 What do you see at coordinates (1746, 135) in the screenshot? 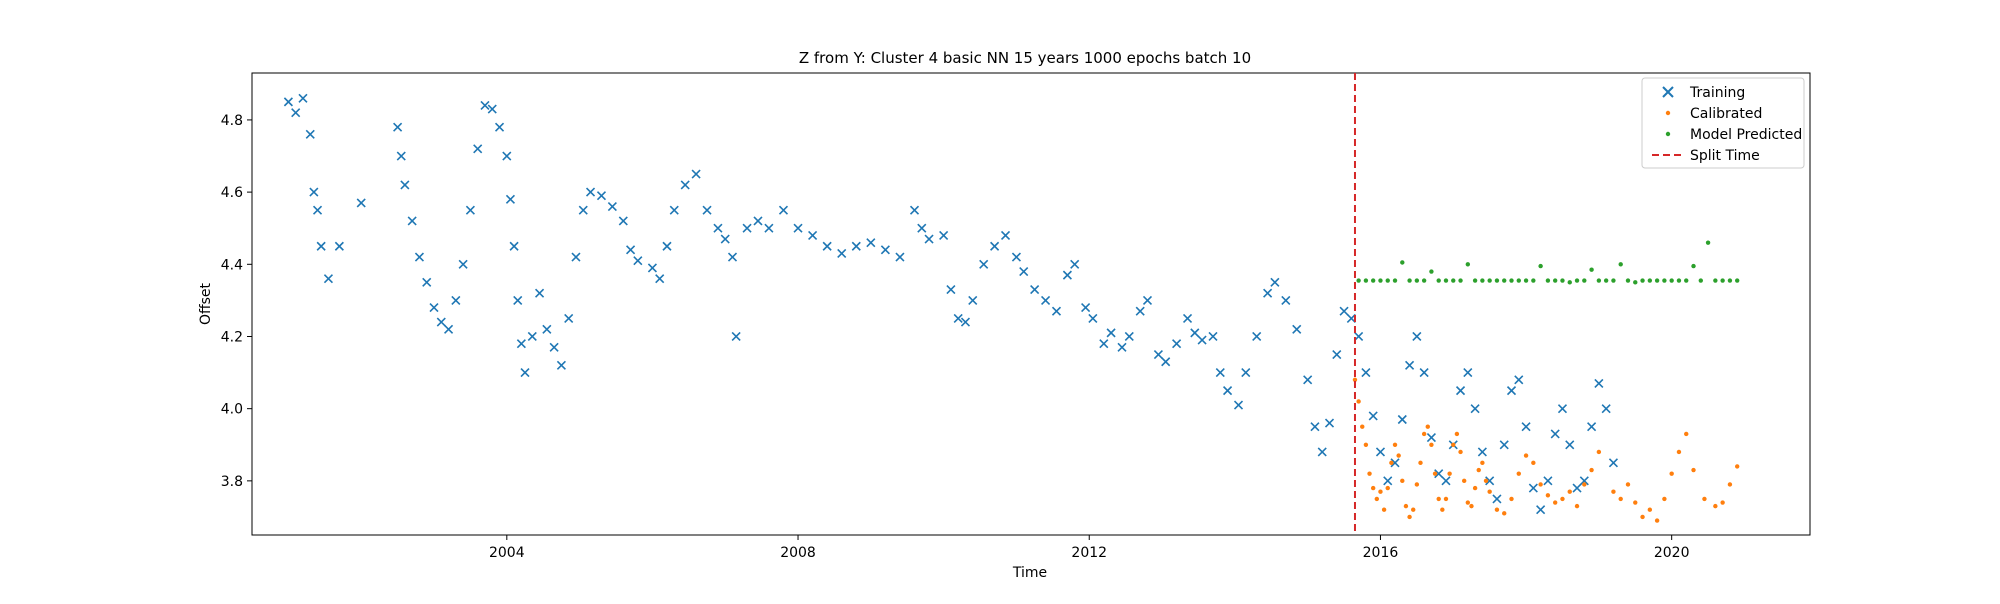
I see `legend-label-model-predicted: Model Predicted` at bounding box center [1746, 135].